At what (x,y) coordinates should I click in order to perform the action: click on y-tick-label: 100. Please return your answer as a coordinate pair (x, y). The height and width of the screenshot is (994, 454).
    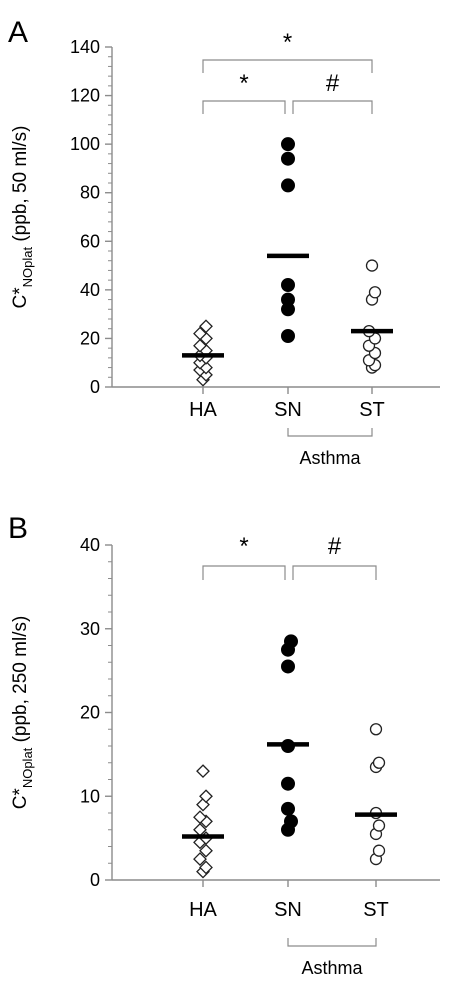
    Looking at the image, I should click on (85, 144).